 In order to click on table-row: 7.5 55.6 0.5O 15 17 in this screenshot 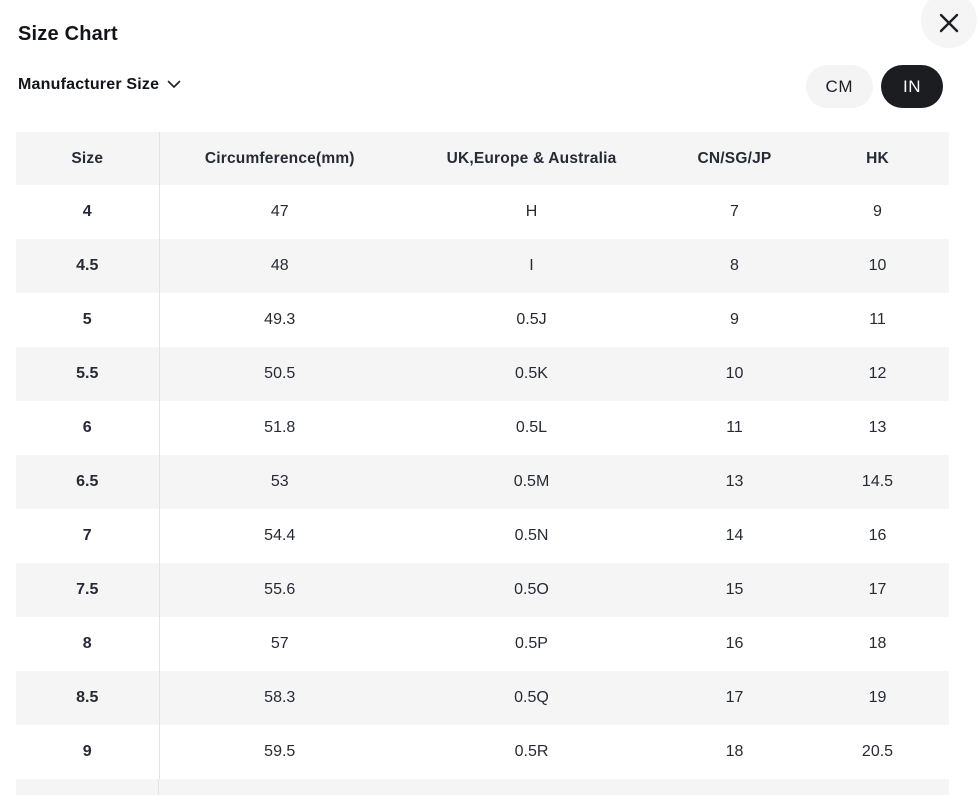, I will do `click(482, 590)`.